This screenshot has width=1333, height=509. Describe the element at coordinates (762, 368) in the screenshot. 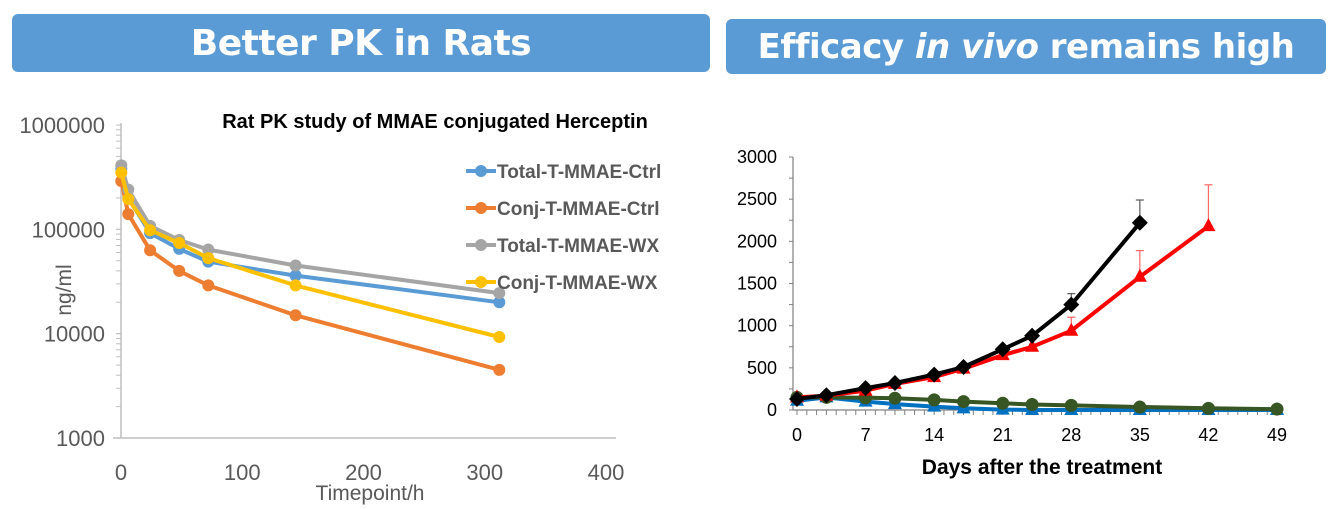

I see `y-tick-label: 500` at that location.